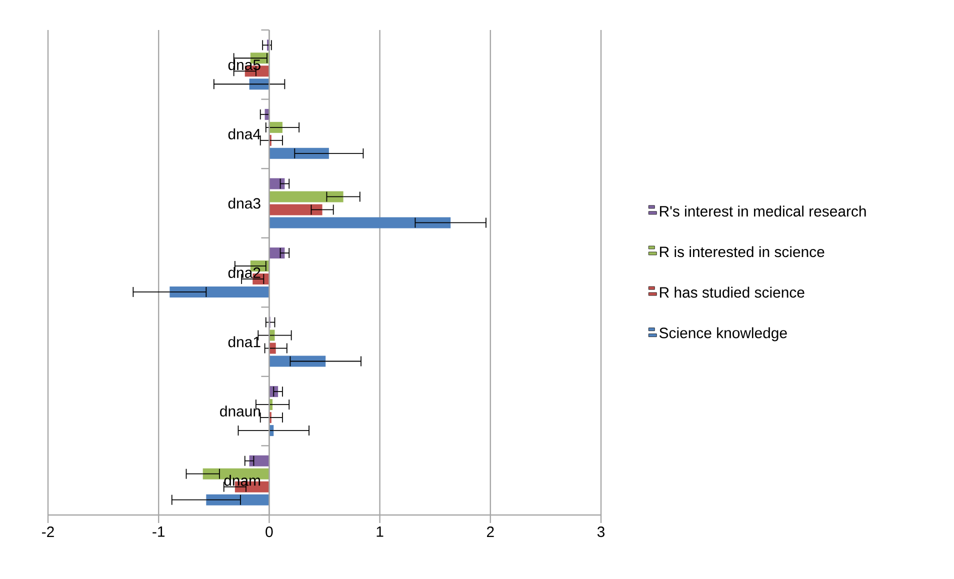  What do you see at coordinates (763, 211) in the screenshot?
I see `legend-label: R's interest in medical research` at bounding box center [763, 211].